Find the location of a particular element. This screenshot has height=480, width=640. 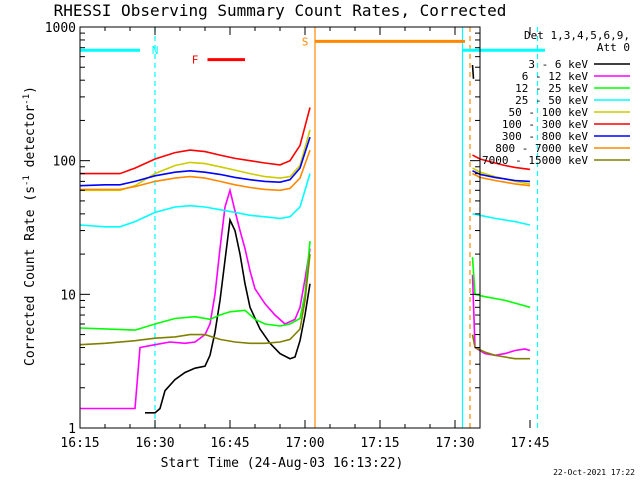

x-tick-label-1: 16:30 is located at coordinates (154, 443).